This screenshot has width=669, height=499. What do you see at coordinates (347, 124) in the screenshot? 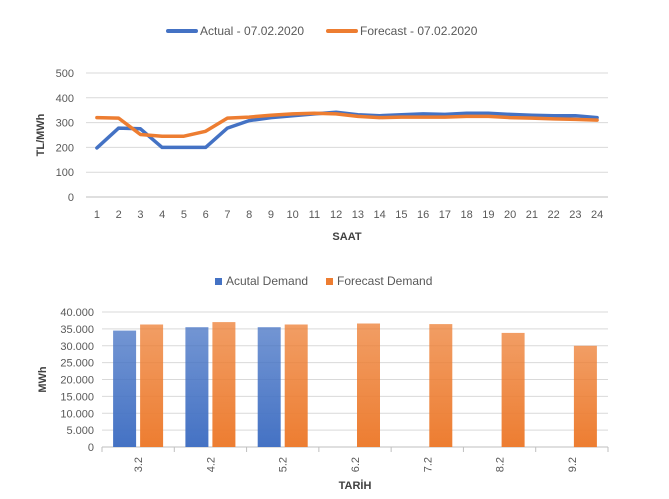
I see `series-line-forecast` at bounding box center [347, 124].